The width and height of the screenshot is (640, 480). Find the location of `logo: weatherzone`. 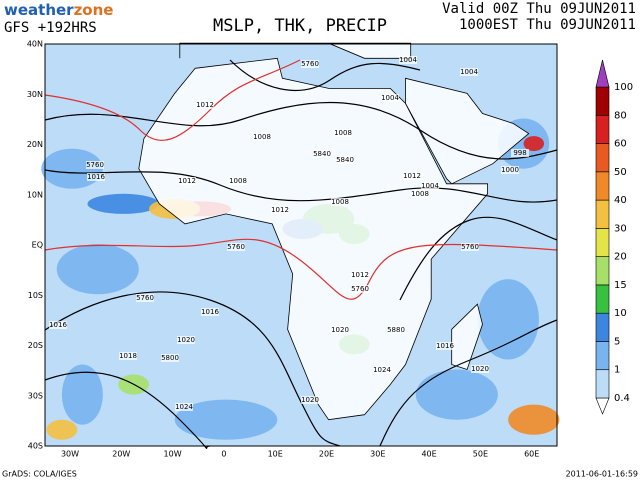

logo: weatherzone is located at coordinates (58, 10).